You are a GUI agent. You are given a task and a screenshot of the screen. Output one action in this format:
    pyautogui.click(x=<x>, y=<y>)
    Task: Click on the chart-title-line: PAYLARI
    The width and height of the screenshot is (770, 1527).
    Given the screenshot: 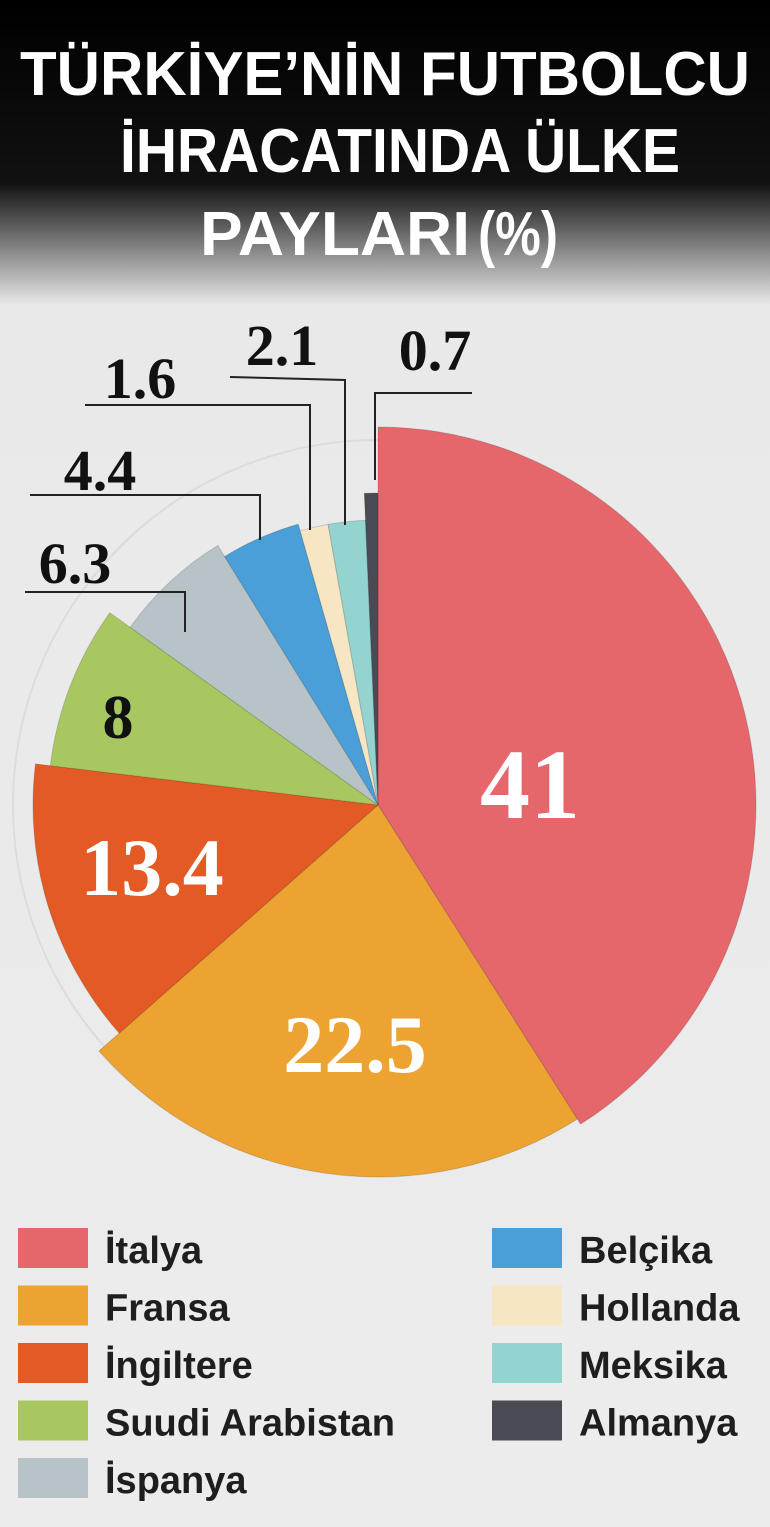 What is the action you would take?
    pyautogui.click(x=335, y=234)
    